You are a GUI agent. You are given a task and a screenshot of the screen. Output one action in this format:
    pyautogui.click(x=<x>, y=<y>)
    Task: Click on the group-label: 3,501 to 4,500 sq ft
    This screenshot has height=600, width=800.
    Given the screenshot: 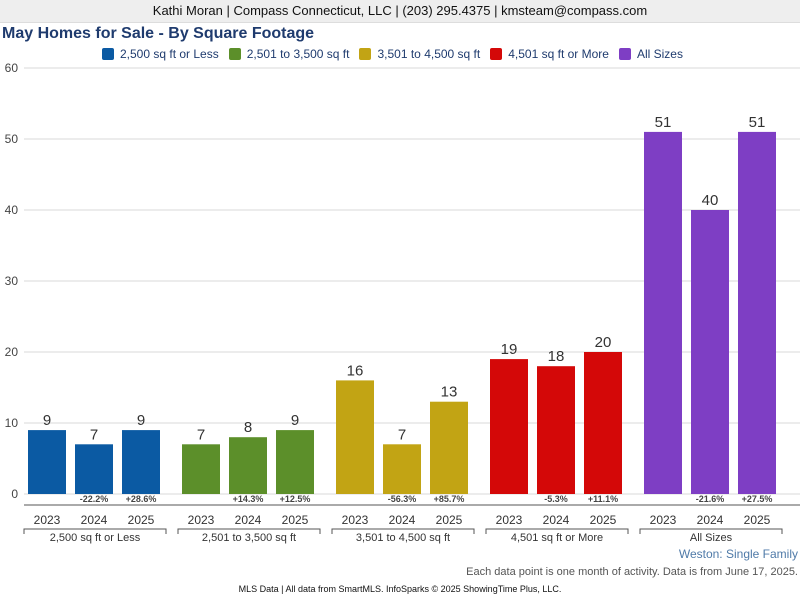 What is the action you would take?
    pyautogui.click(x=403, y=538)
    